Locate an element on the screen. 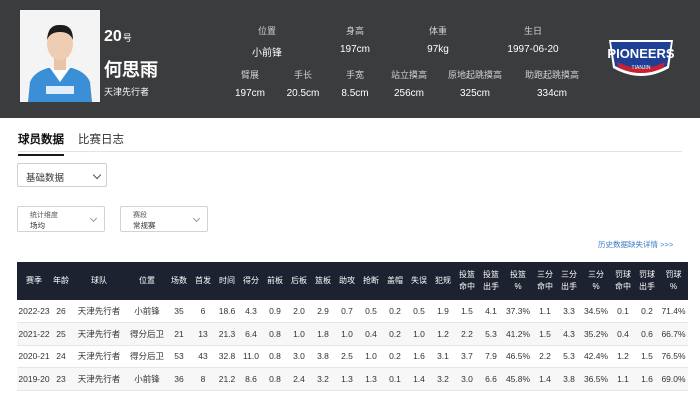 Image resolution: width=700 pixels, height=407 pixels. season-stage-filter: 赛段 常规赛 is located at coordinates (164, 219).